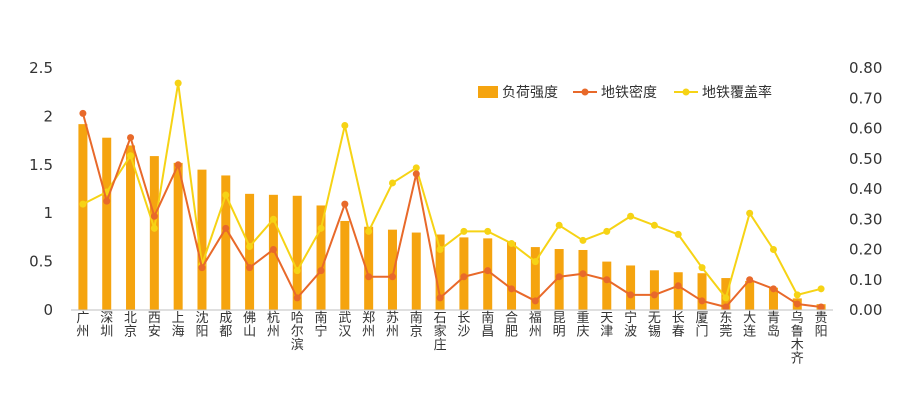  What do you see at coordinates (345, 204) in the screenshot?
I see `point-density-武汉` at bounding box center [345, 204].